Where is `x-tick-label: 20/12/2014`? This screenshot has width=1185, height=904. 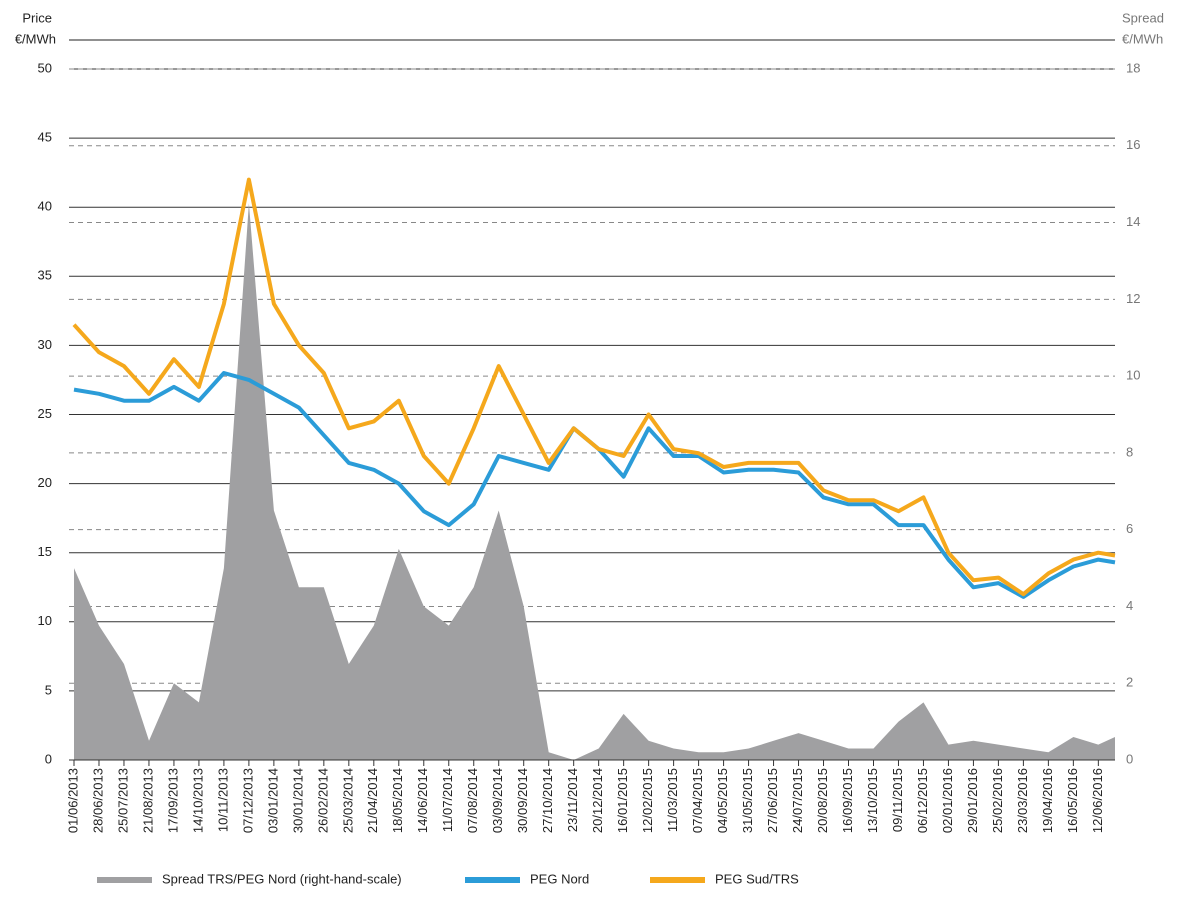 x-tick-label: 20/12/2014 is located at coordinates (597, 800).